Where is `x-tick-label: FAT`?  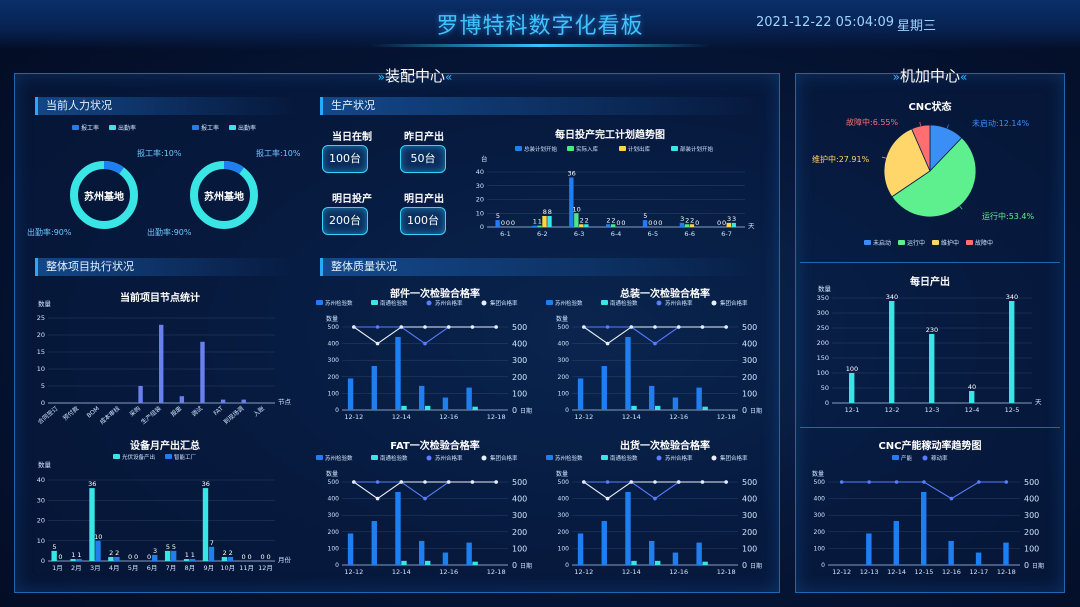
x-tick-label: FAT is located at coordinates (218, 411).